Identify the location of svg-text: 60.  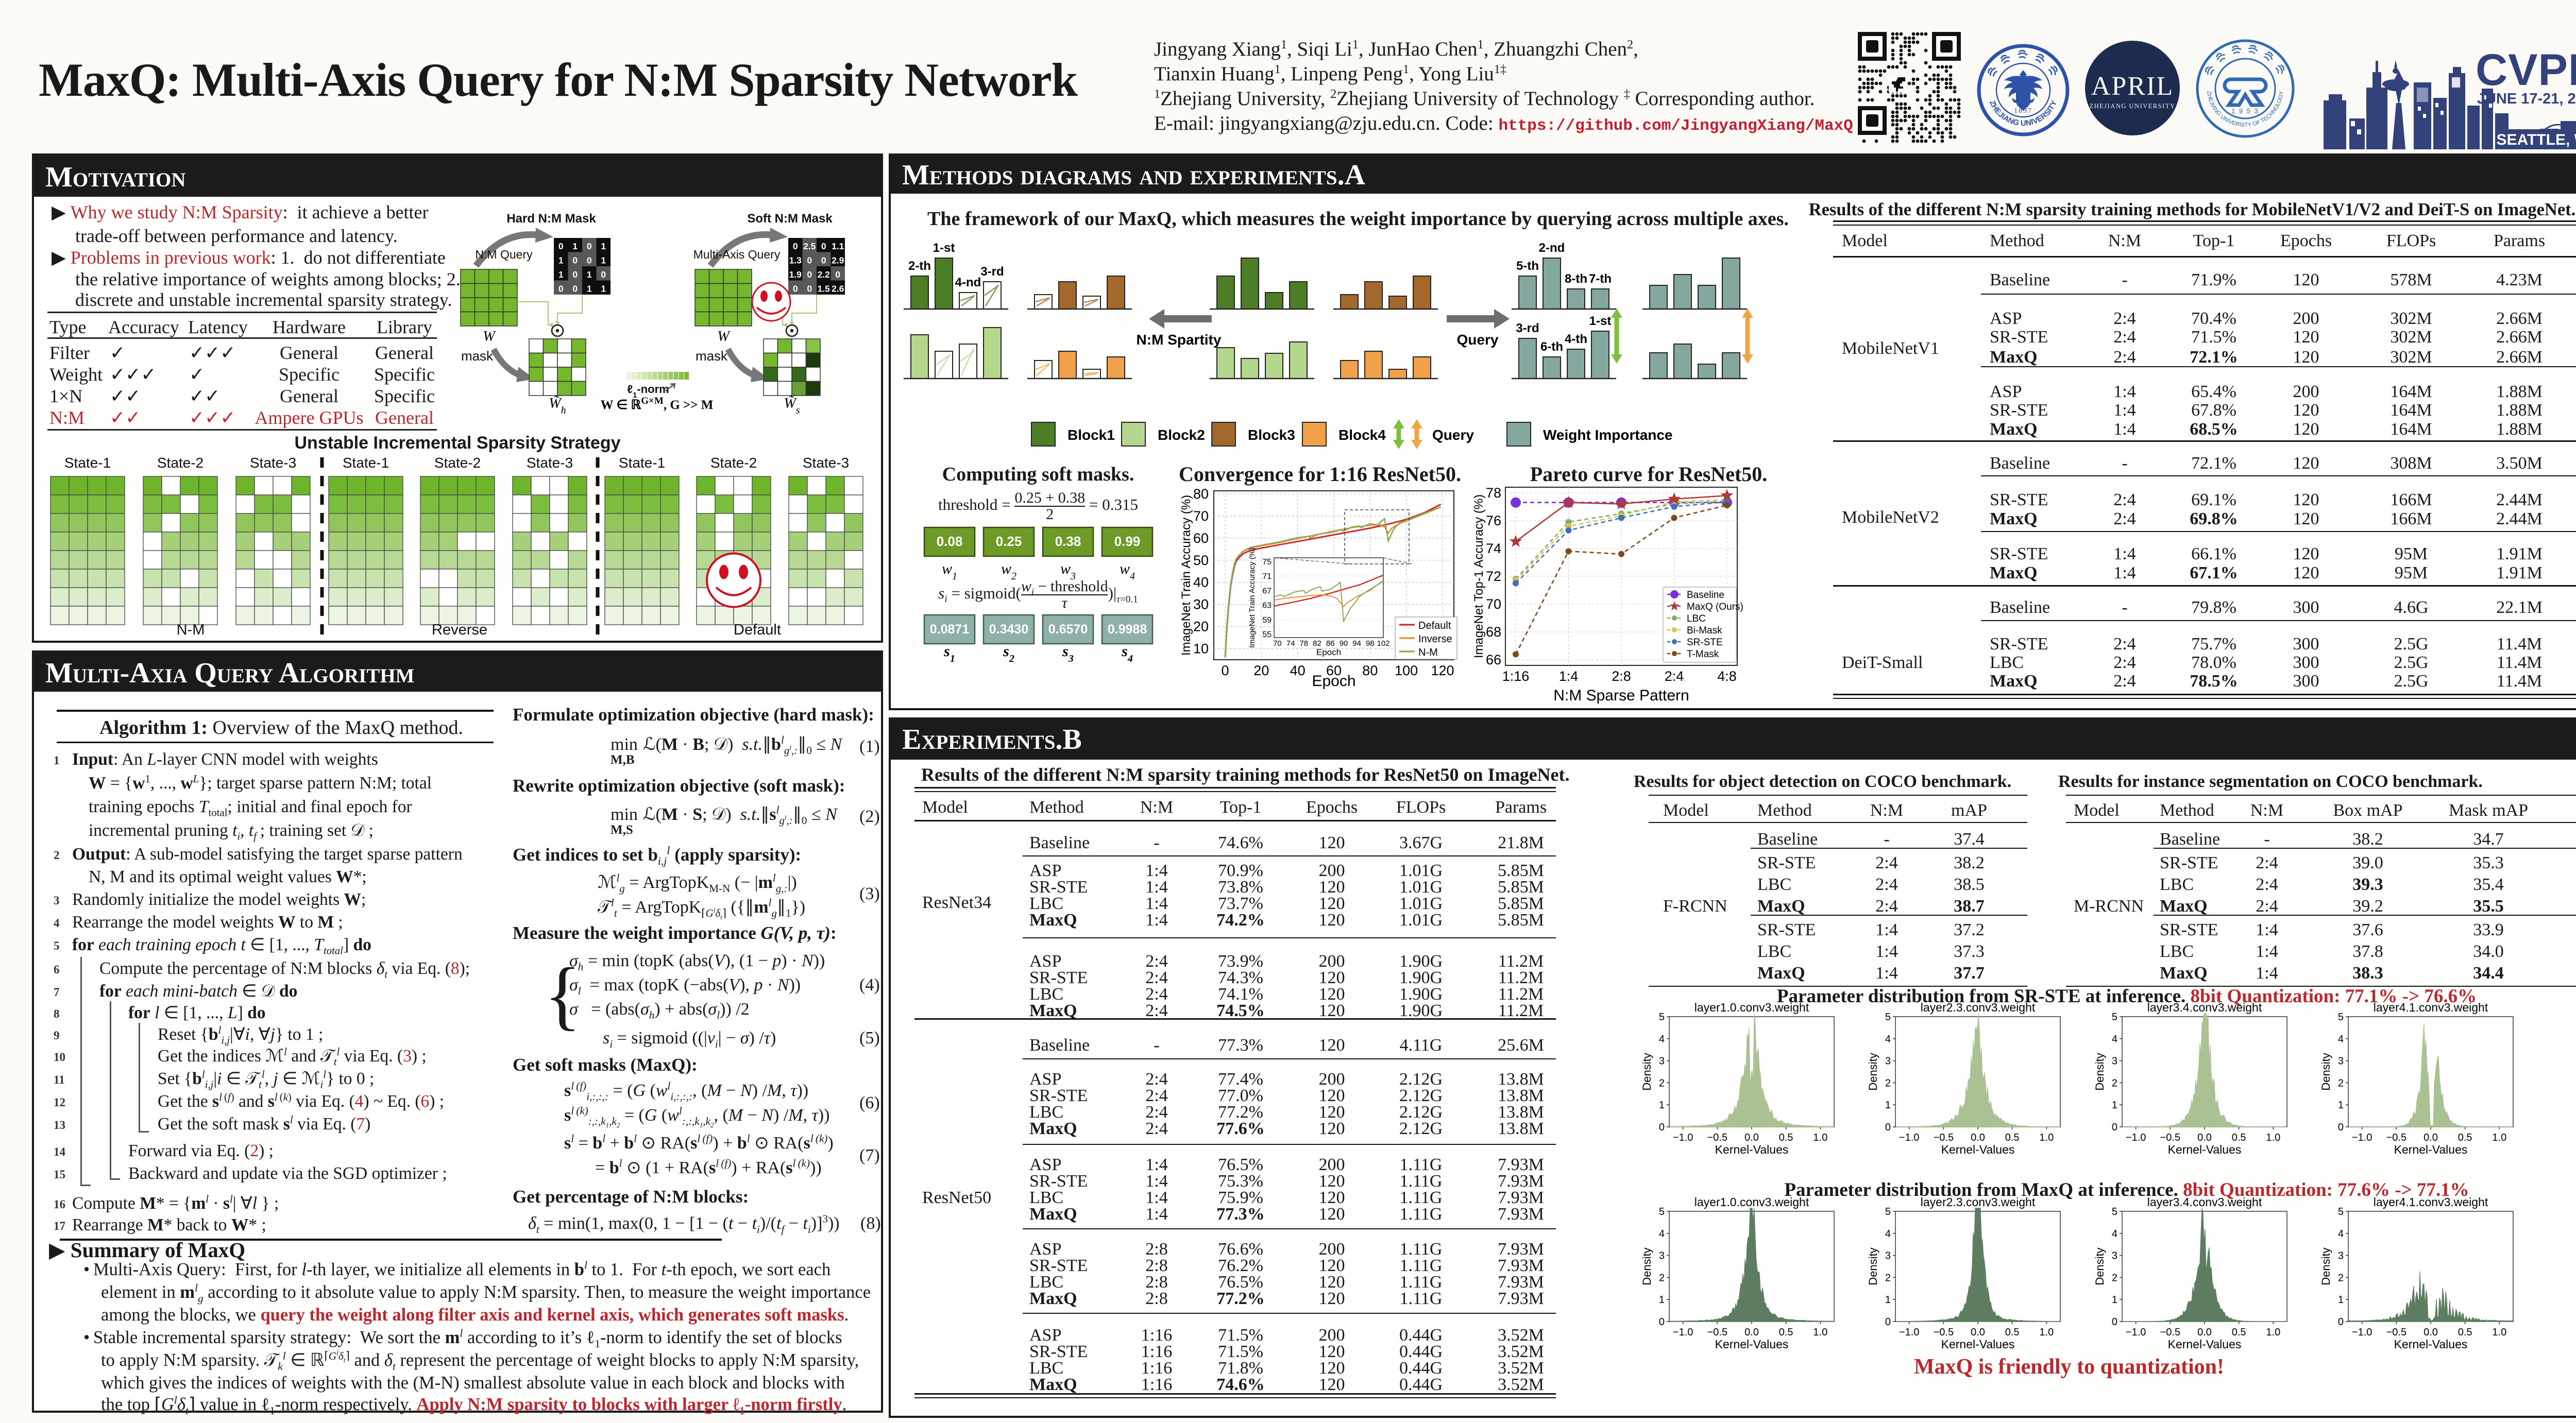
(1201, 538).